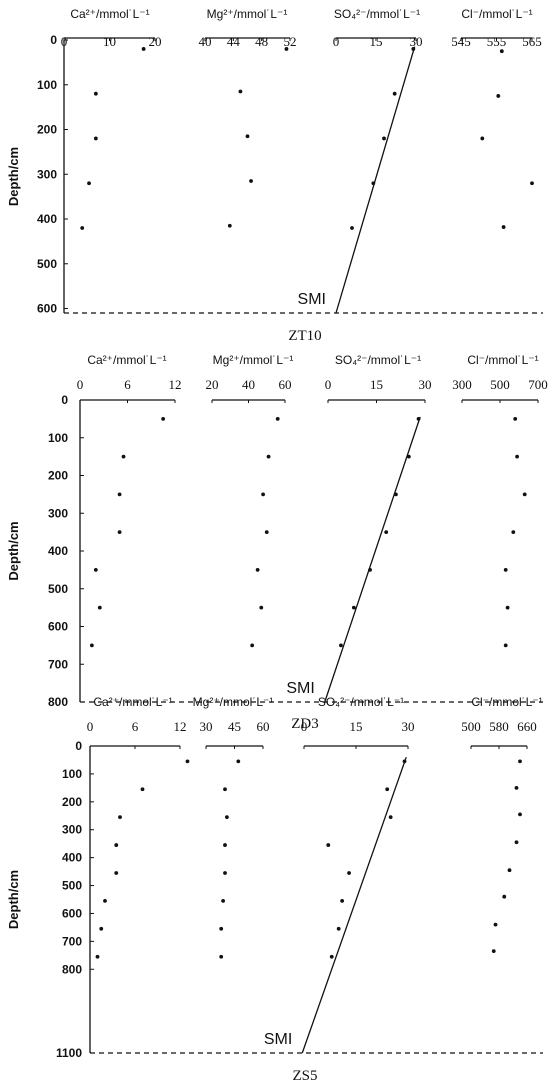 Image resolution: width=553 pixels, height=1086 pixels. I want to click on panel-4: Cl⁻/mmol˙L⁻¹ 300 500 700, so click(500, 500).